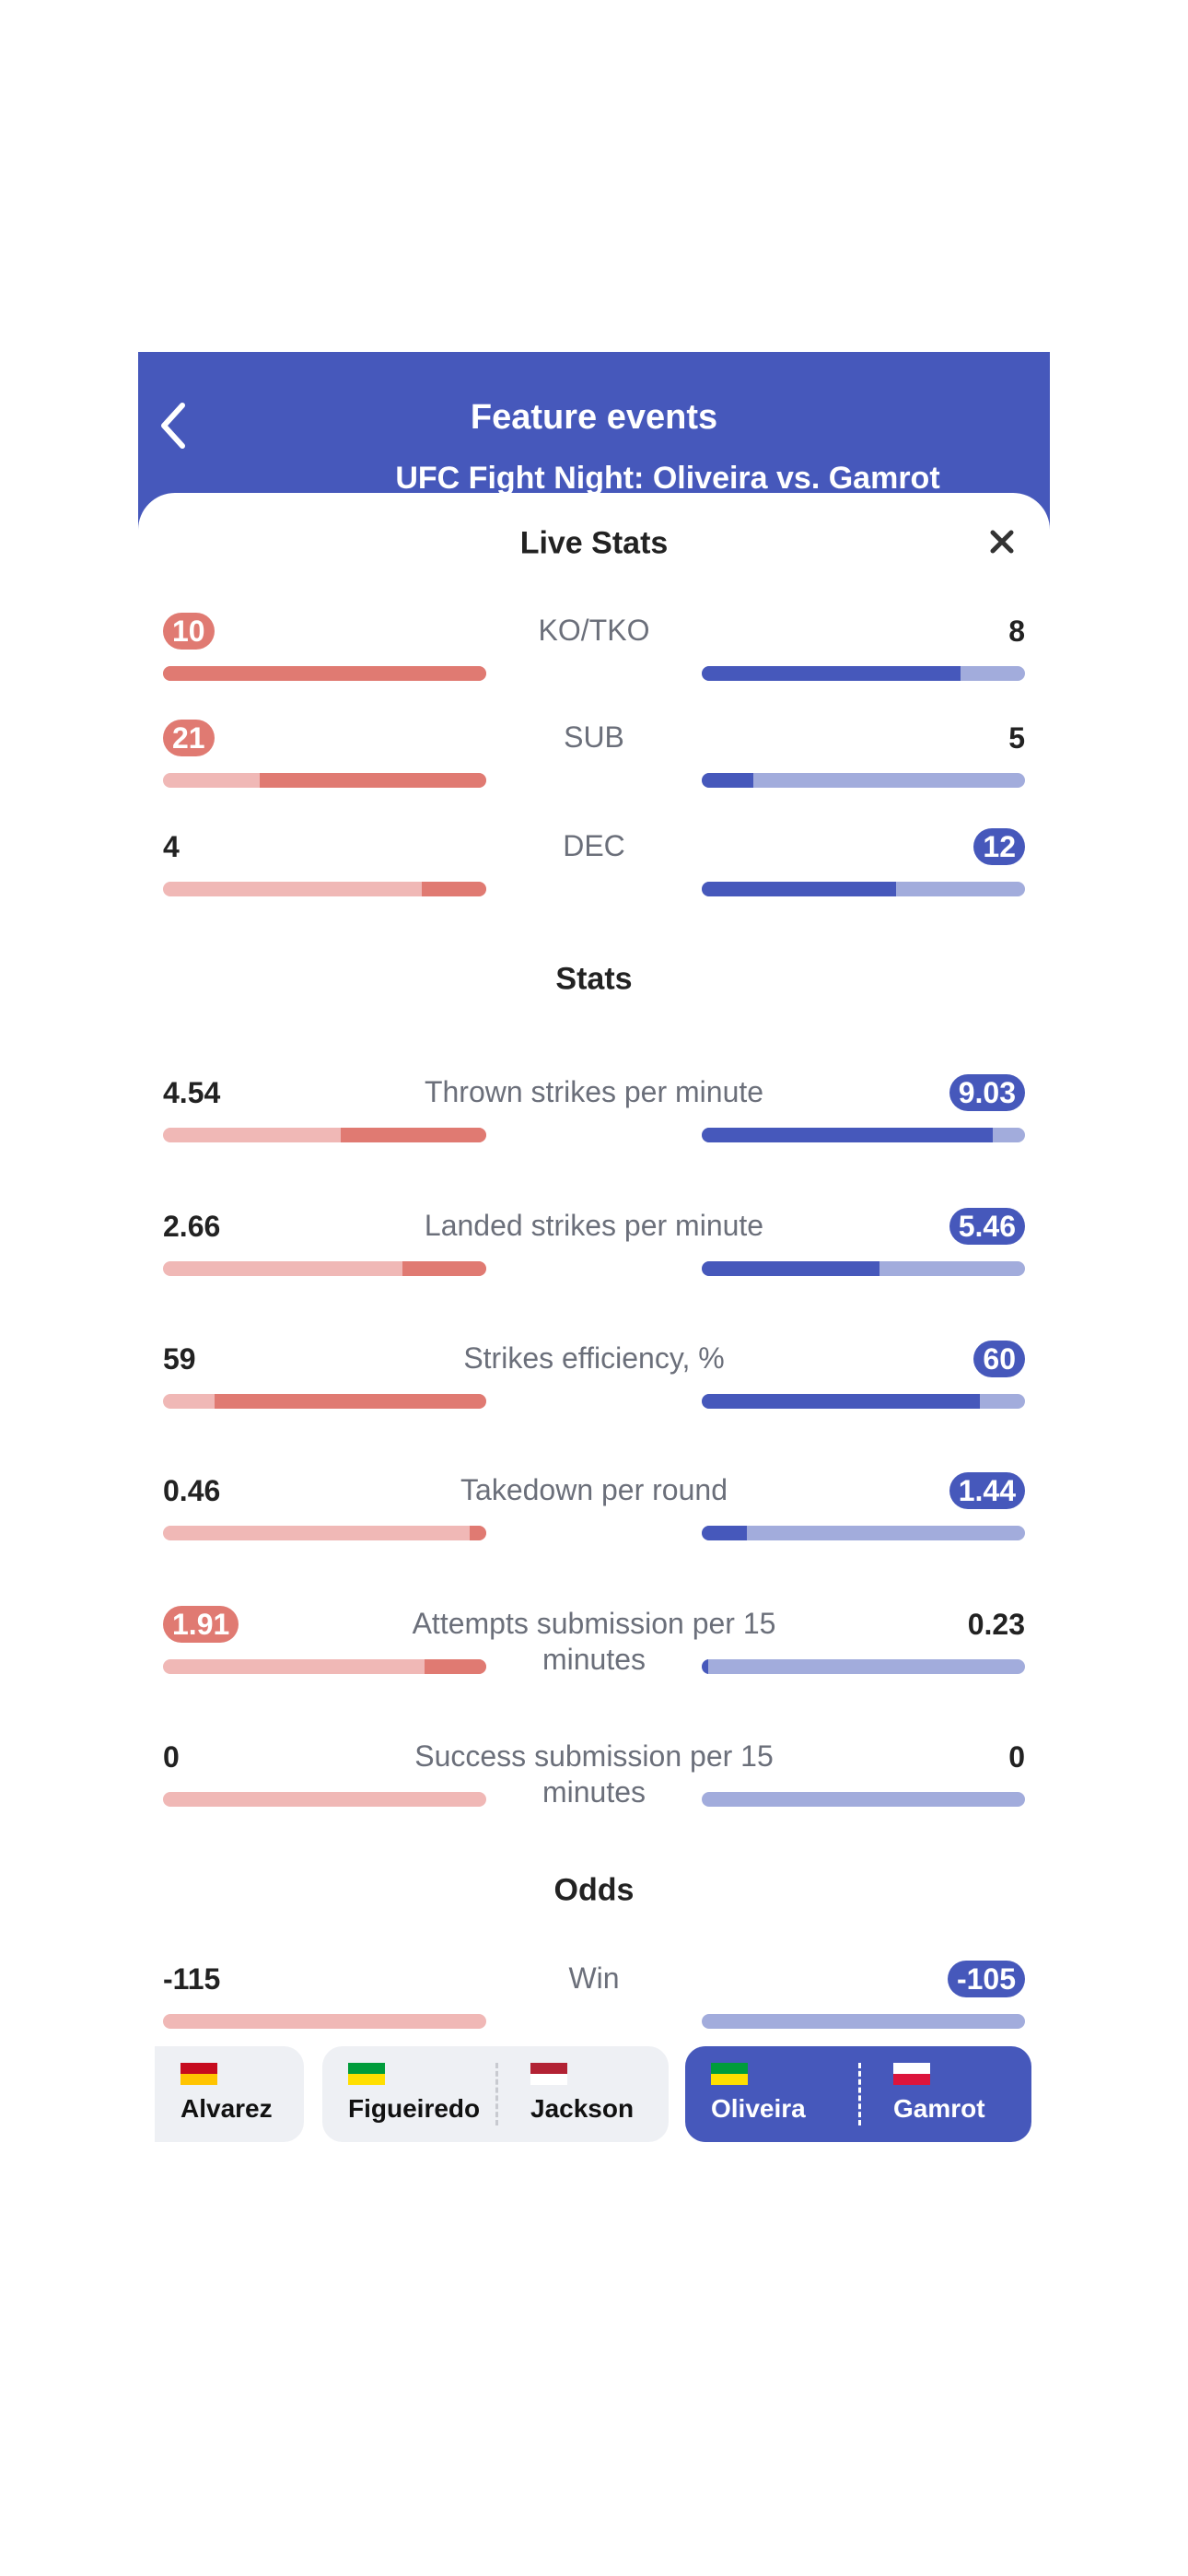 The height and width of the screenshot is (2576, 1188). I want to click on fighter-name: Oliveira, so click(758, 2108).